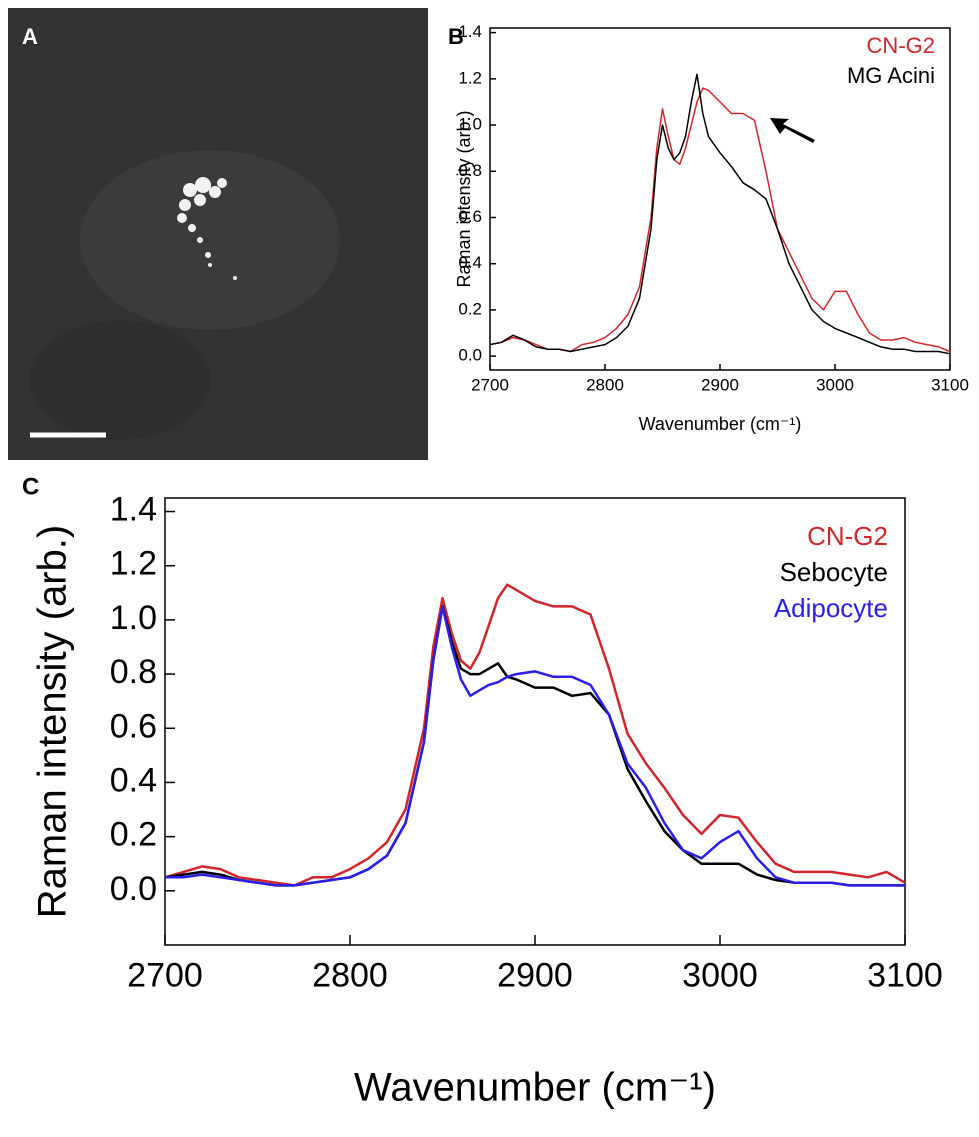 The width and height of the screenshot is (979, 1137). I want to click on panel-label: C, so click(30, 486).